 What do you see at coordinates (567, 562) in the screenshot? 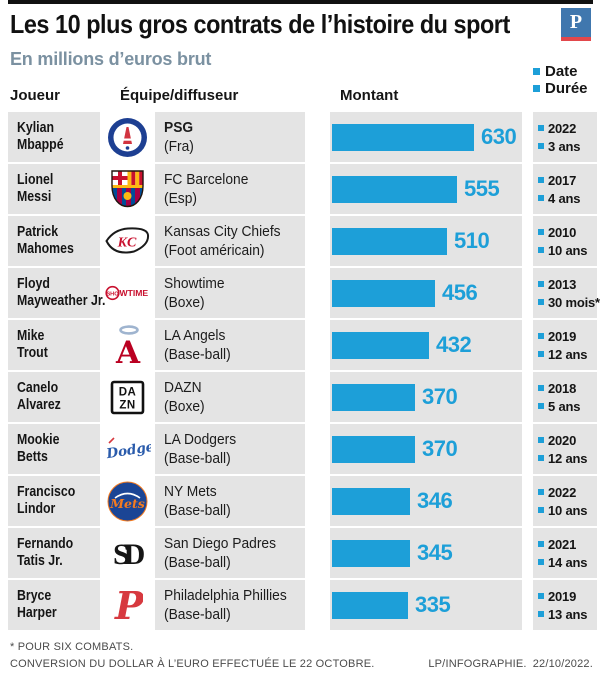
I see `duration-line: 14 ans` at bounding box center [567, 562].